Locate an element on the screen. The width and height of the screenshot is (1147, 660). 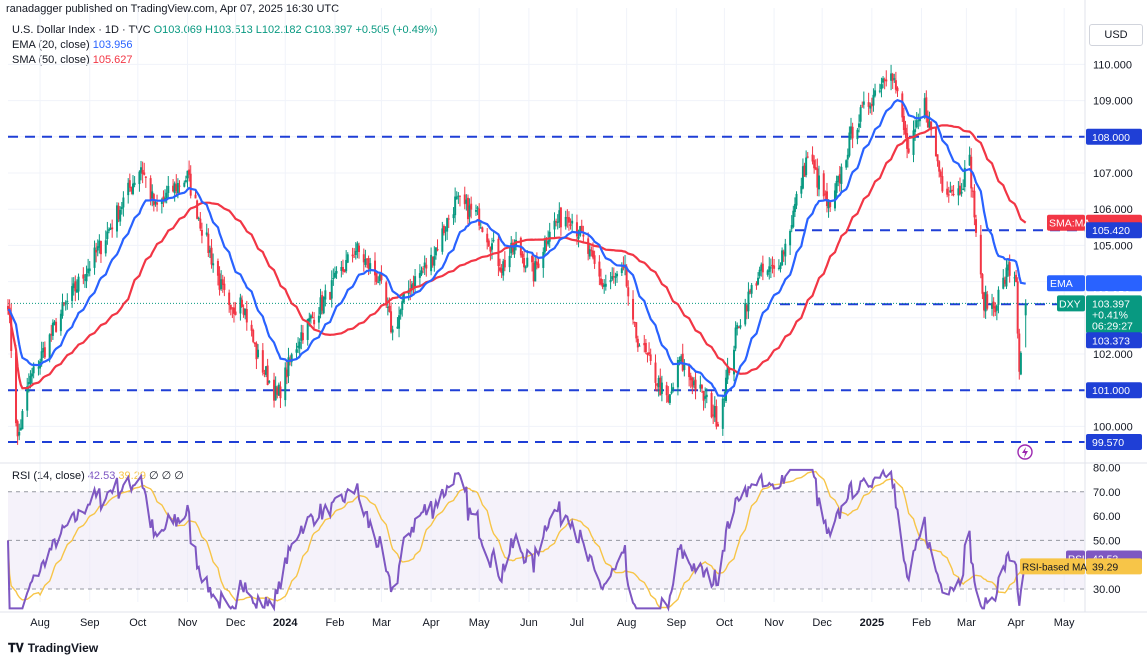
dxy-name-bg is located at coordinates (1071, 303).